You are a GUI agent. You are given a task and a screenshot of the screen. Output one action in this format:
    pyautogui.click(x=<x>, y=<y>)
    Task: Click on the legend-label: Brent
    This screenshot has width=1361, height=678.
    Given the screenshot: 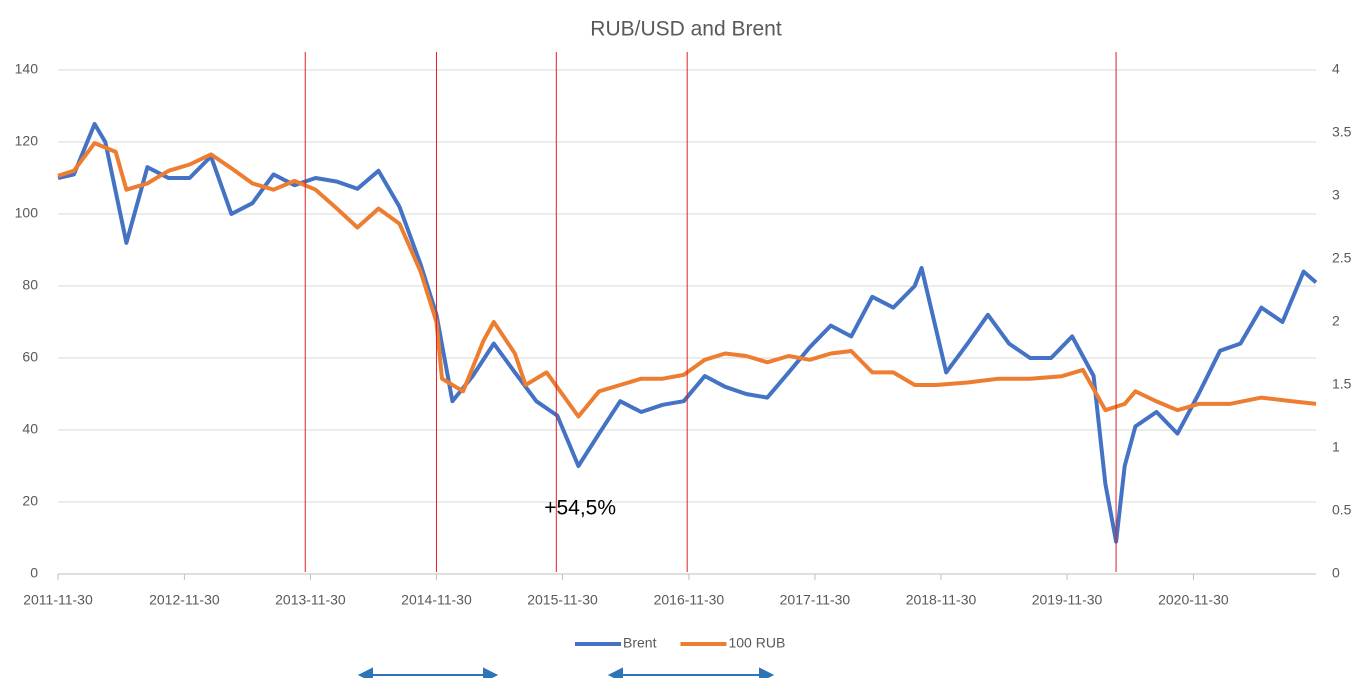 What is the action you would take?
    pyautogui.click(x=640, y=643)
    